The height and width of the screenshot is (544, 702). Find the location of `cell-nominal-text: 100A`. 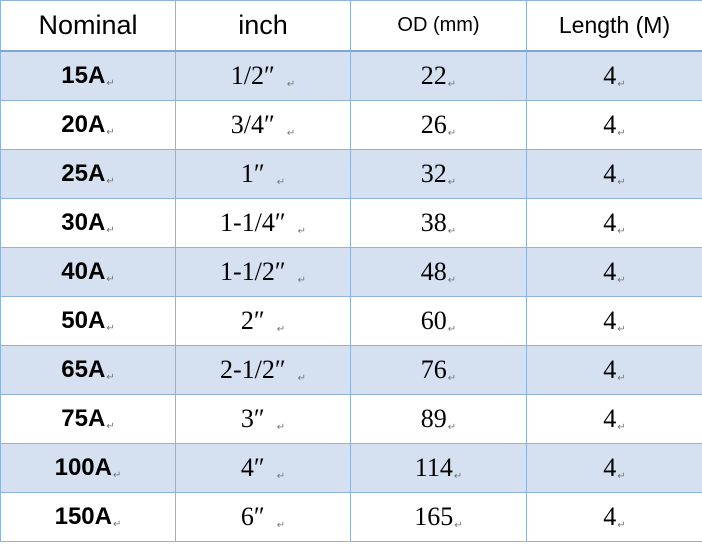

cell-nominal-text: 100A is located at coordinates (83, 467).